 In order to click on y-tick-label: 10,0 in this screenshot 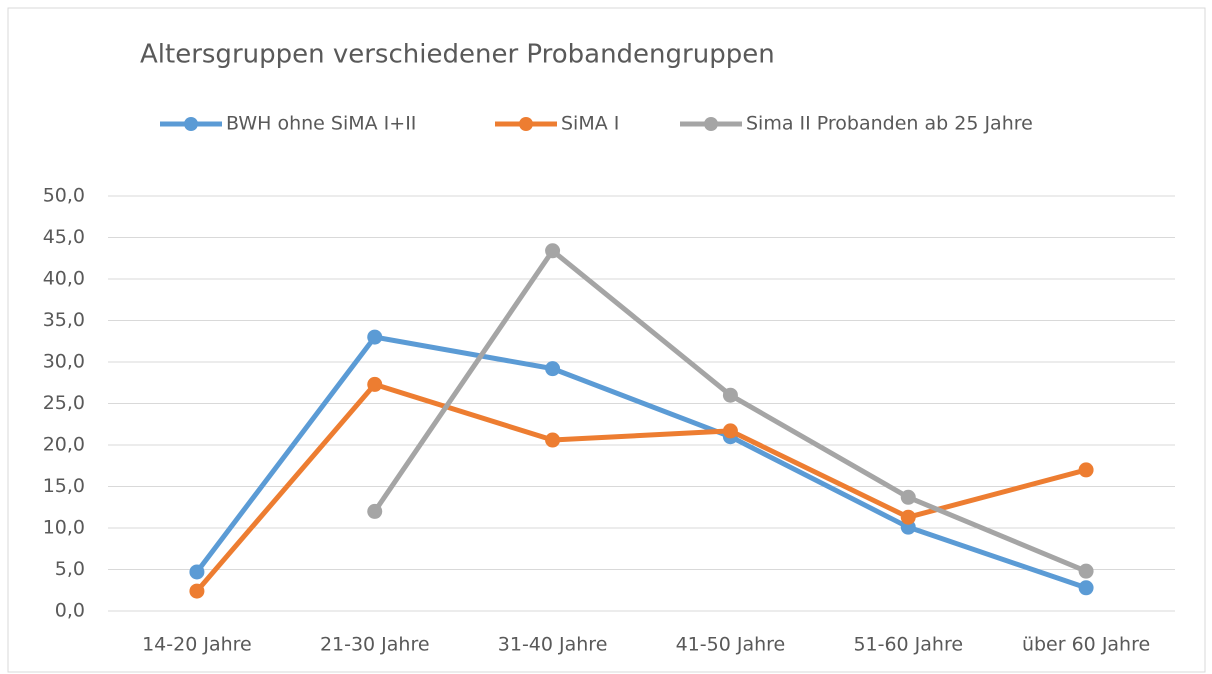, I will do `click(64, 528)`.